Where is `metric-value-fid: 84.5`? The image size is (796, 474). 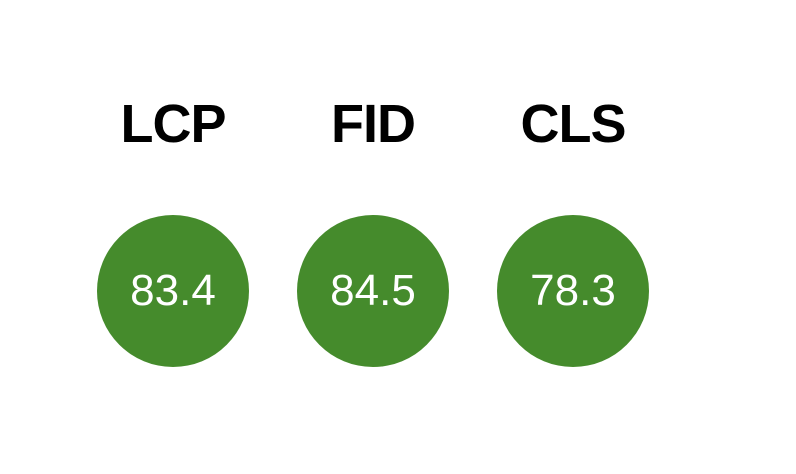 metric-value-fid: 84.5 is located at coordinates (373, 290).